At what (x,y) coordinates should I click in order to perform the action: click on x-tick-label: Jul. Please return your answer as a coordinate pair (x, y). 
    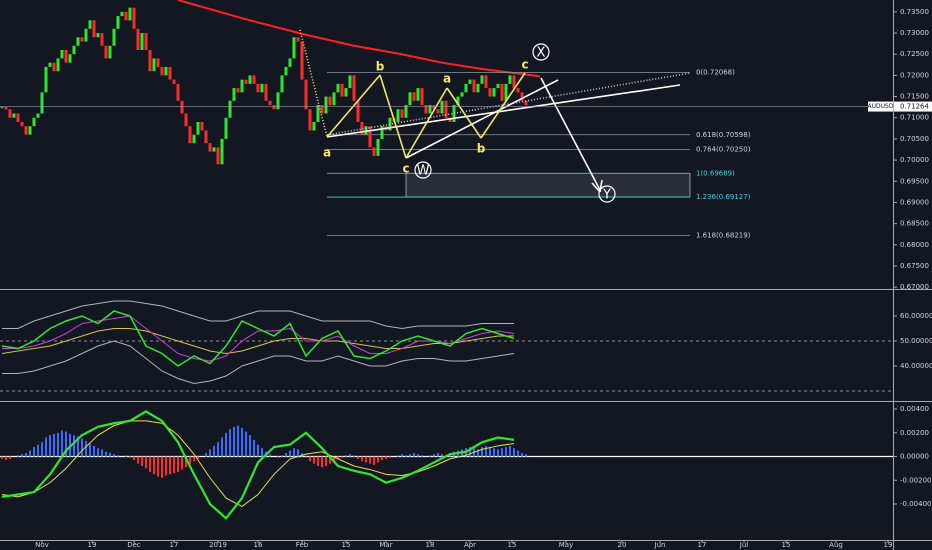
    Looking at the image, I should click on (744, 545).